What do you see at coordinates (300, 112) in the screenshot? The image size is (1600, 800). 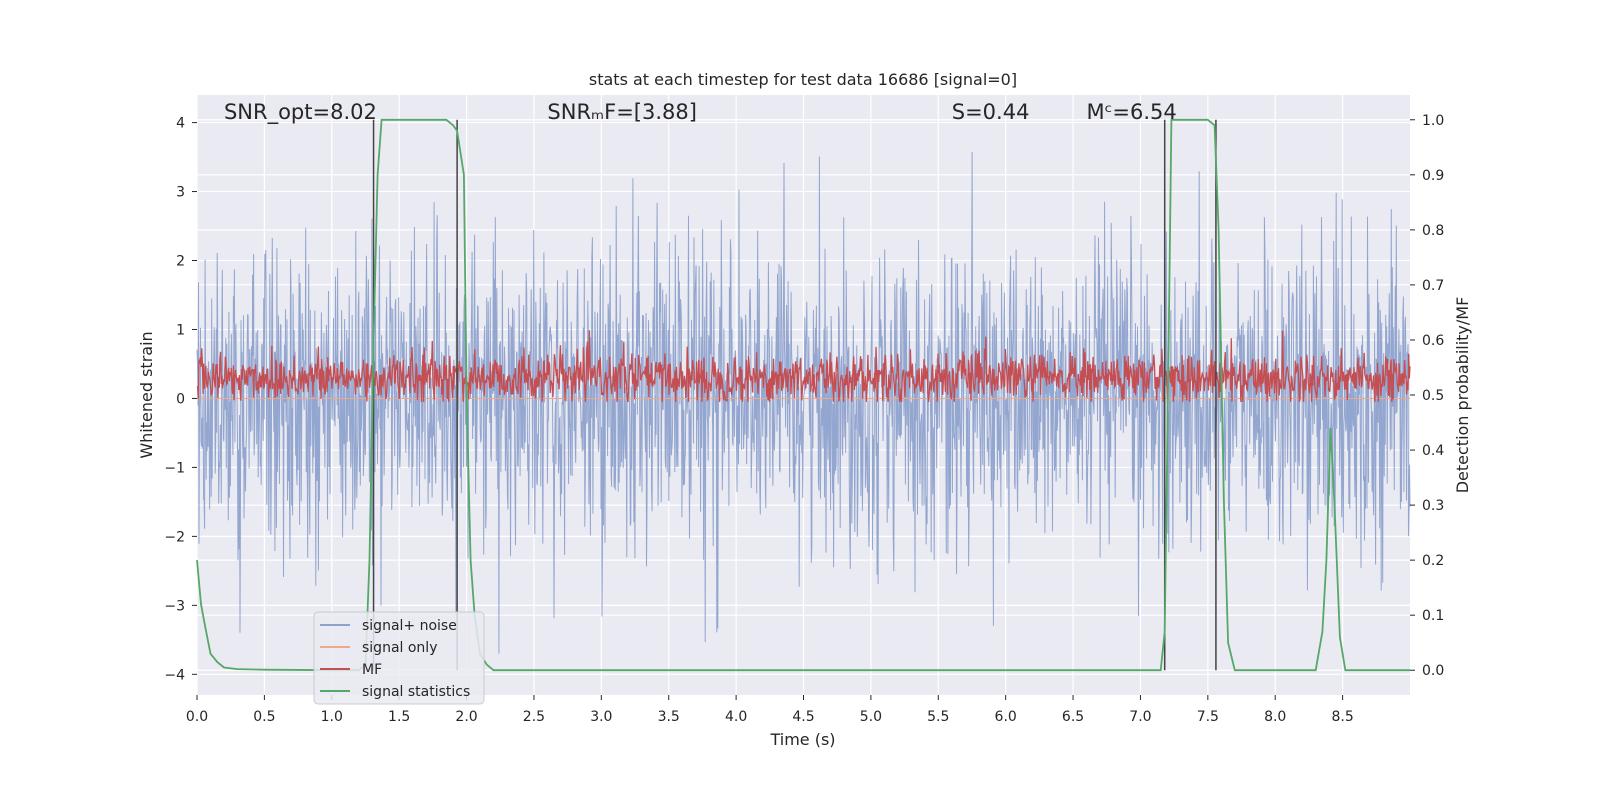 I see `annotation-snr_opt: SNR_opt=8.02` at bounding box center [300, 112].